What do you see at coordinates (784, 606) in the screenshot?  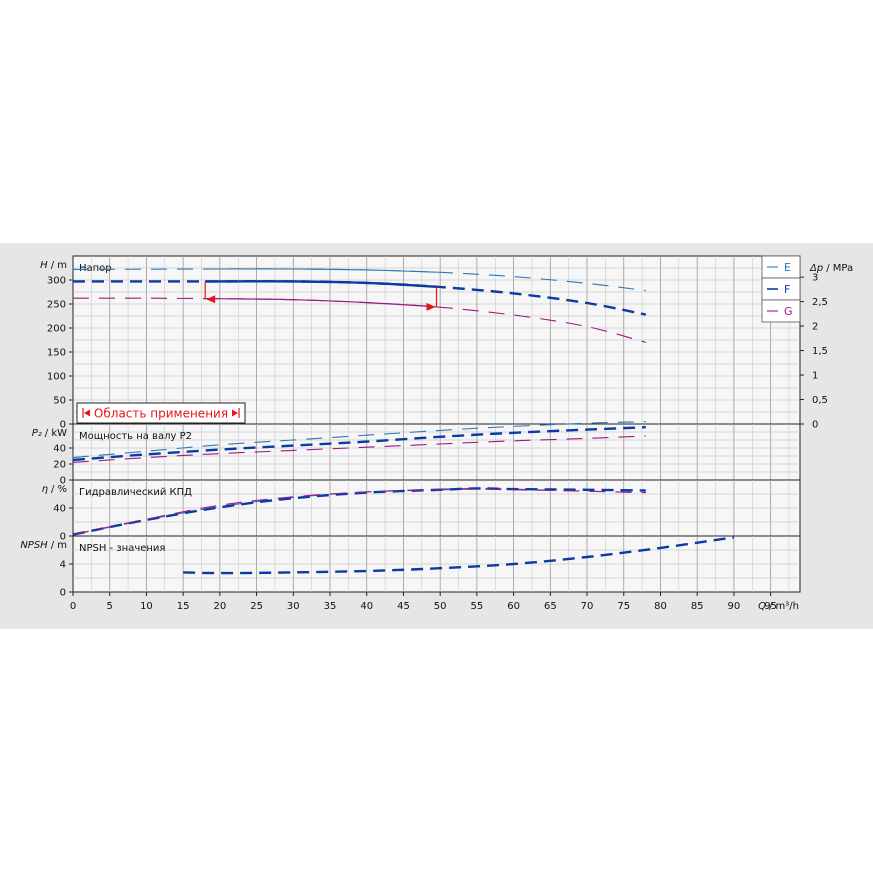 I see `x-axis-unit: / m³/h` at bounding box center [784, 606].